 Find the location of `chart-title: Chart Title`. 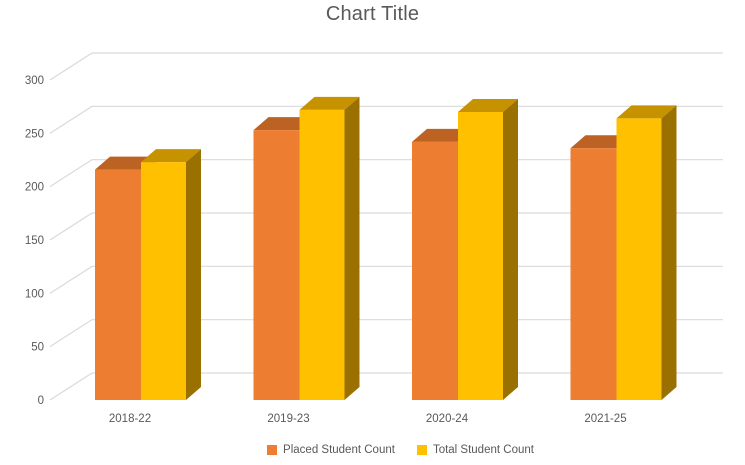

chart-title: Chart Title is located at coordinates (372, 14).